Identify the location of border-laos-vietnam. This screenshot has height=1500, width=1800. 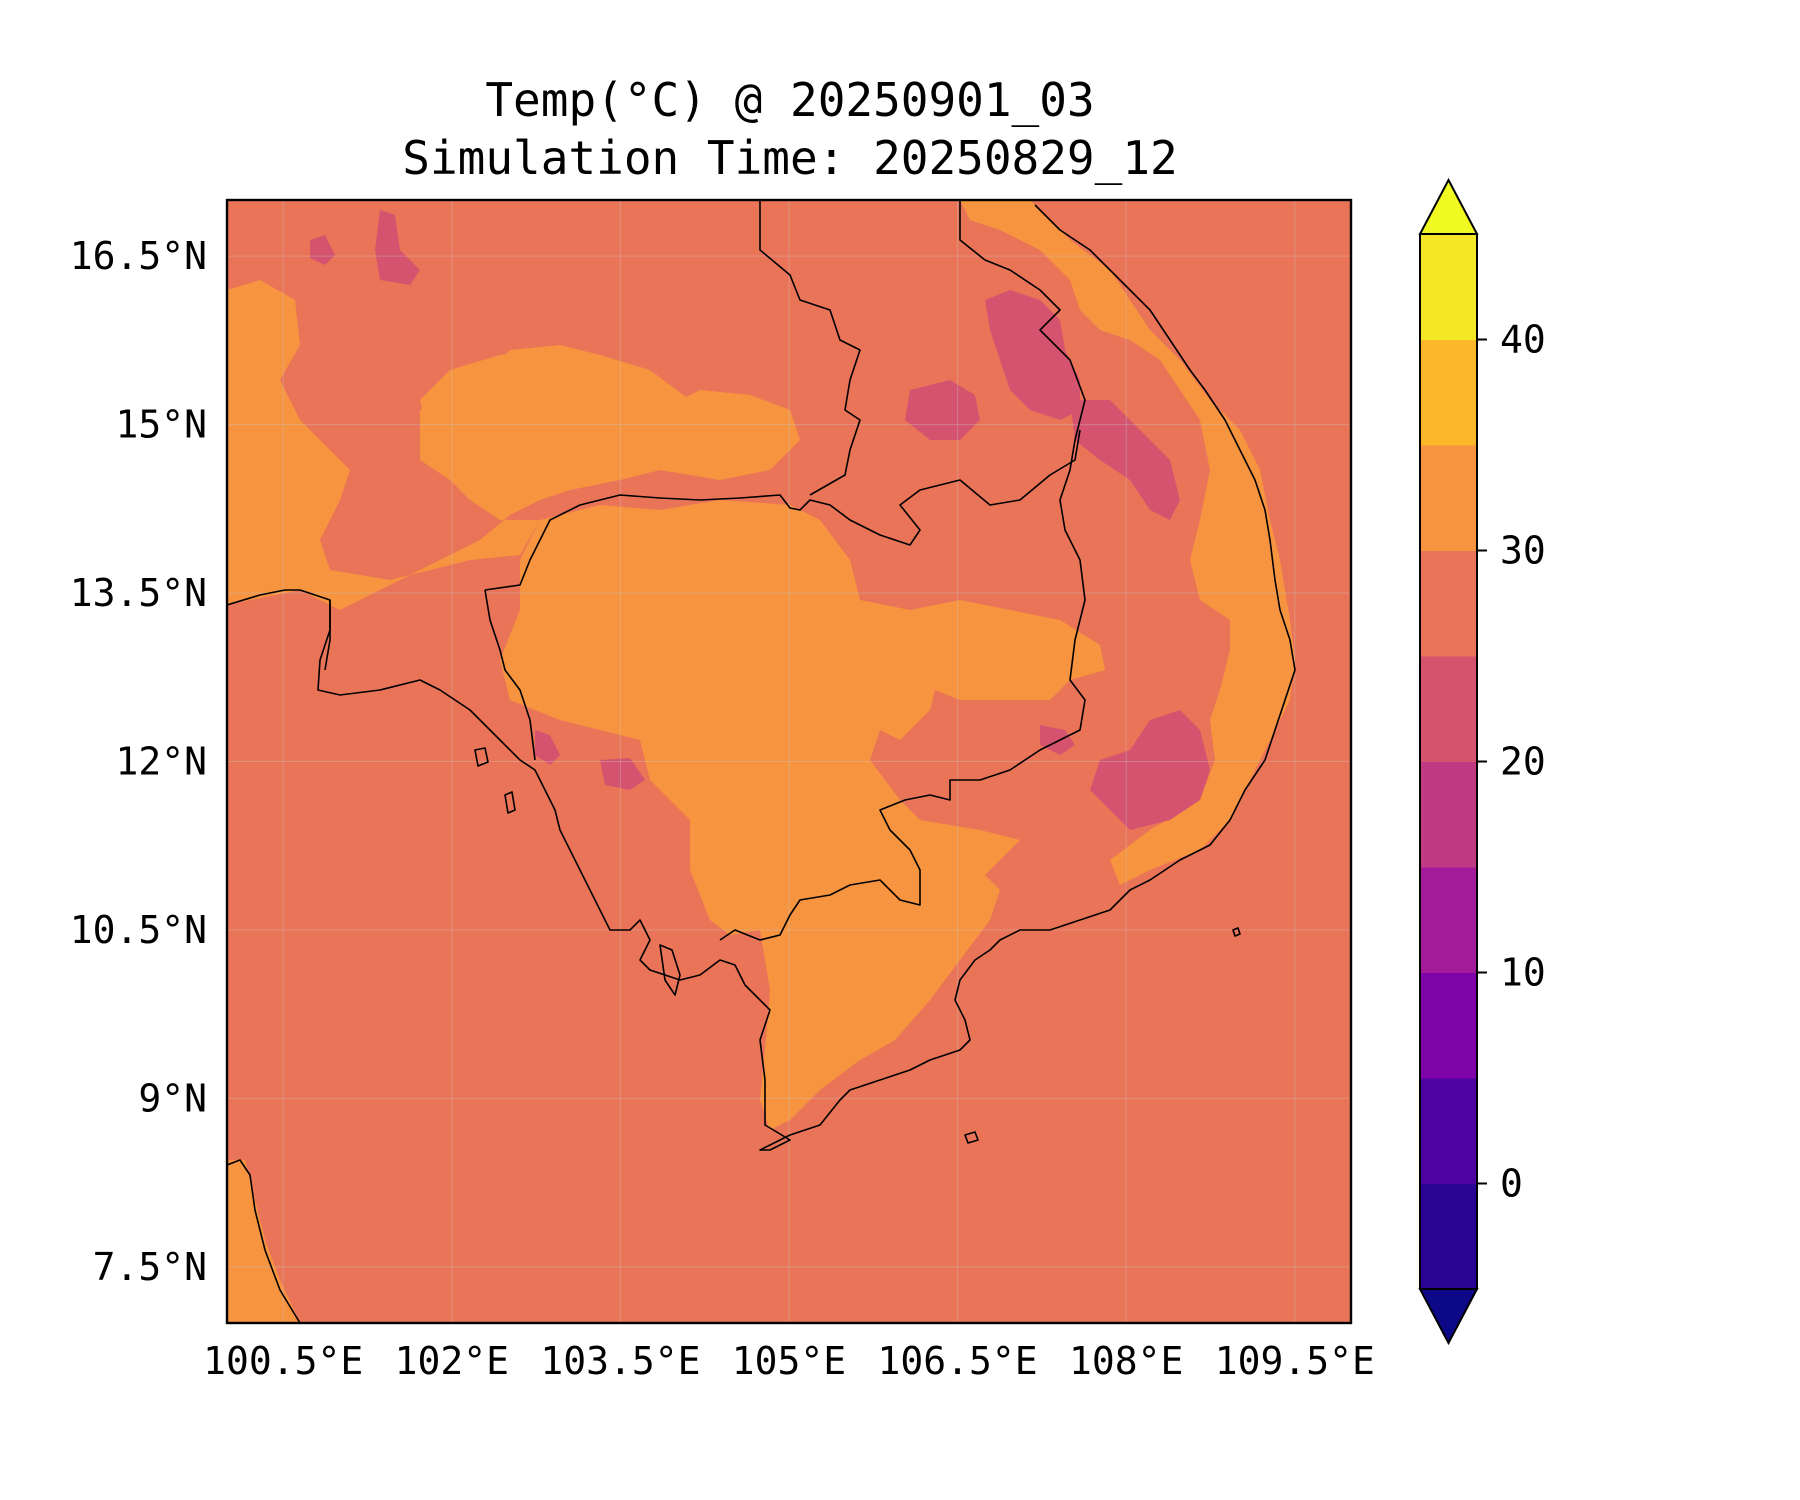
(902, 570).